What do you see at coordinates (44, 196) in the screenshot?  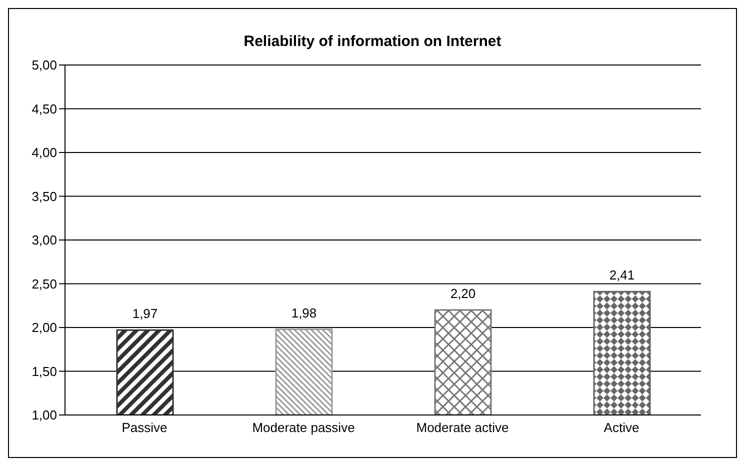 I see `y-tick-label: 3,50` at bounding box center [44, 196].